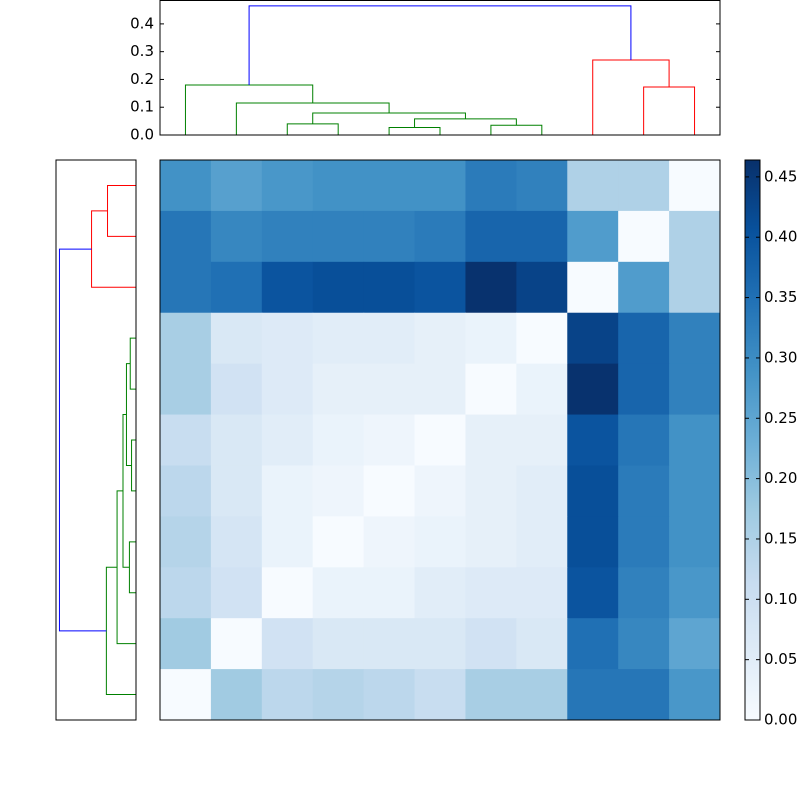 This screenshot has width=800, height=800. What do you see at coordinates (142, 135) in the screenshot?
I see `y-tick-label: 0.0` at bounding box center [142, 135].